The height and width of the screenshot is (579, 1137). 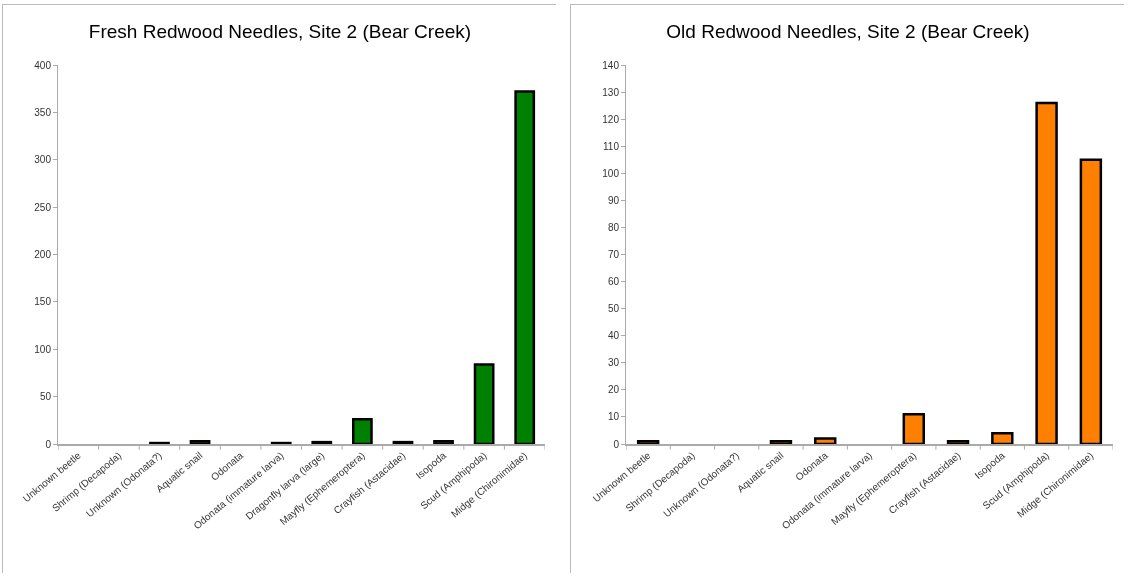 I want to click on y-tick-label: 40, so click(x=613, y=336).